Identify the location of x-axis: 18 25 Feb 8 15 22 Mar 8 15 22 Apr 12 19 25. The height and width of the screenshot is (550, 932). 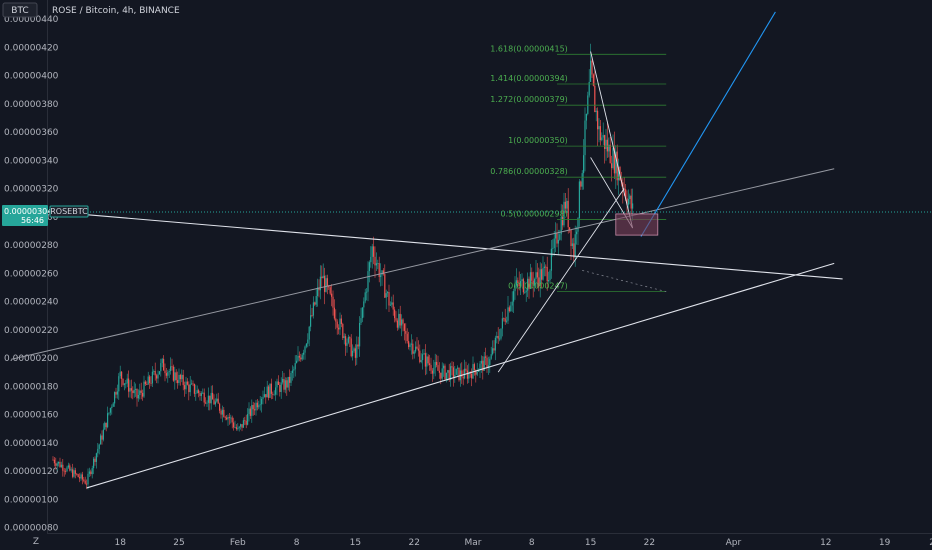
(523, 543).